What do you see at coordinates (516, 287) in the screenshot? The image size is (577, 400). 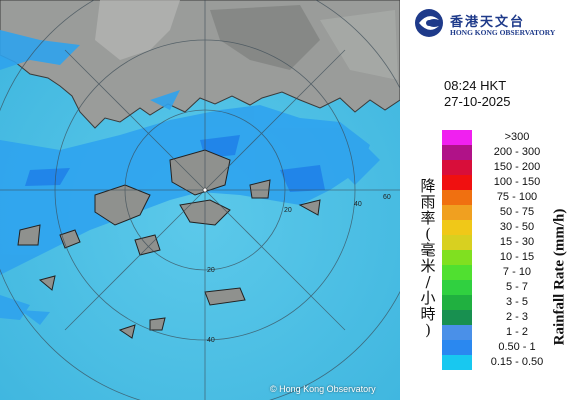 I see `legend-label: 5 - 7` at bounding box center [516, 287].